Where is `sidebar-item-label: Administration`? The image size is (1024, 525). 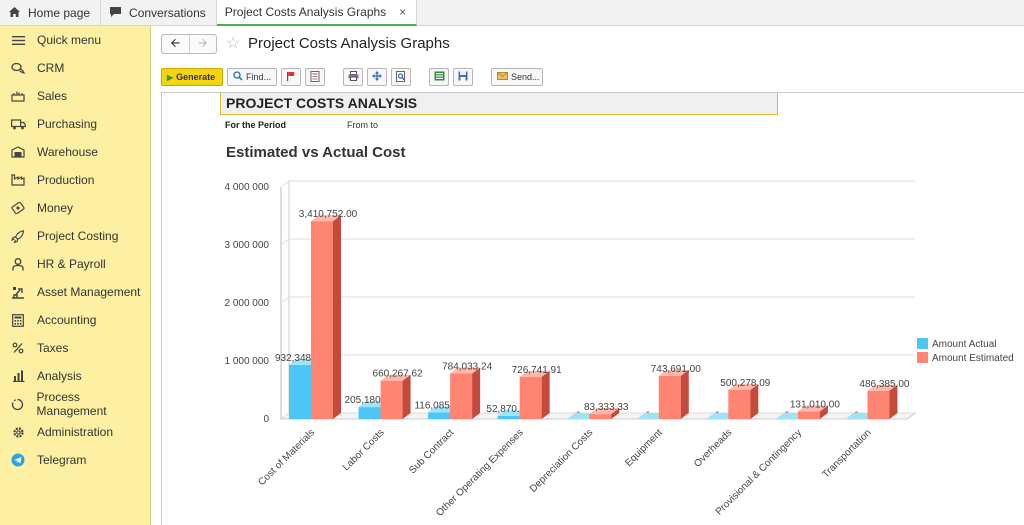
sidebar-item-label: Administration is located at coordinates (75, 432).